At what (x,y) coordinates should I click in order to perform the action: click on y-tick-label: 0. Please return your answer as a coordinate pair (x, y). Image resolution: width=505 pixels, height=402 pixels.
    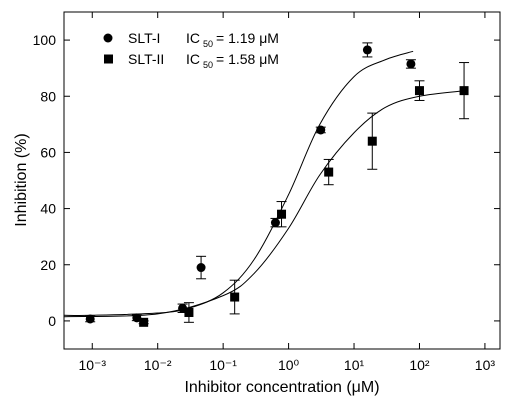
    Looking at the image, I should click on (52, 321).